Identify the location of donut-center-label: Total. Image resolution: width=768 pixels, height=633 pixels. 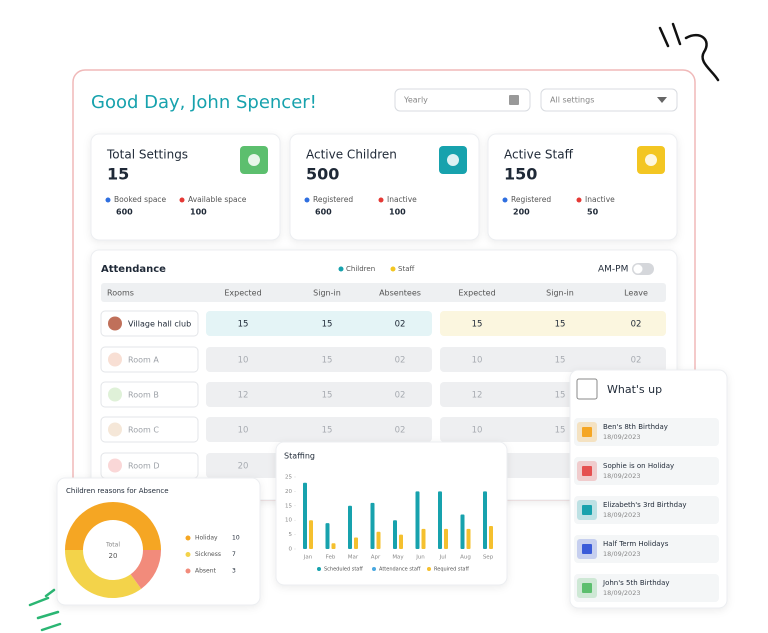
(112, 545).